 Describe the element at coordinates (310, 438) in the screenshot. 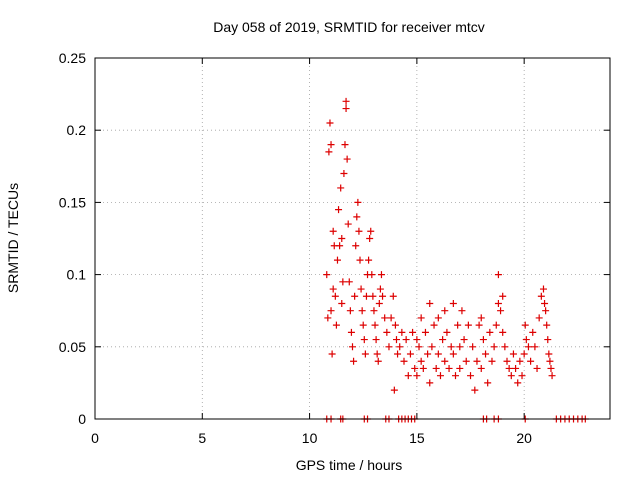

I see `x-tick-label: 10` at that location.